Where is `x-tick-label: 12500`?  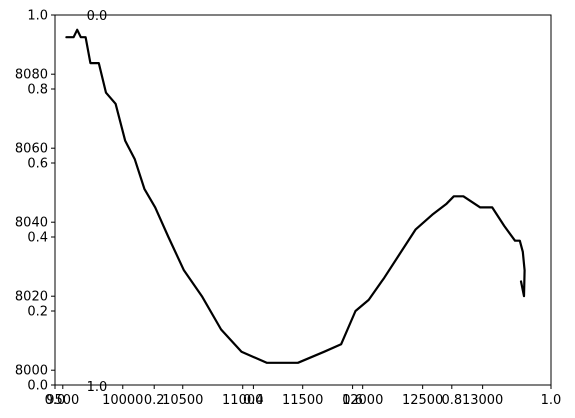
x-tick-label: 12500 is located at coordinates (422, 400).